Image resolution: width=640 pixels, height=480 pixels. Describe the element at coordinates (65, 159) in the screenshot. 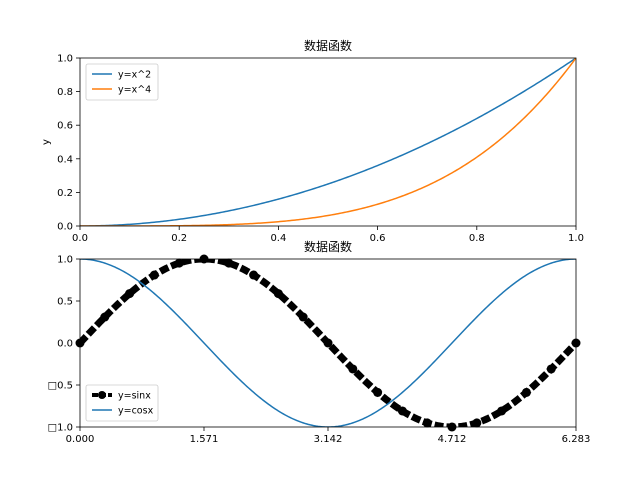

I see `y-tick-label: 0.4` at that location.